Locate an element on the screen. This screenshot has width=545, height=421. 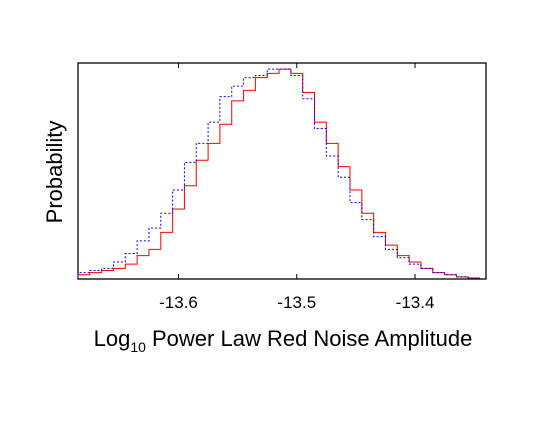
x-axis-label: Log10 Power Law Red Noise Amplitude is located at coordinates (283, 340).